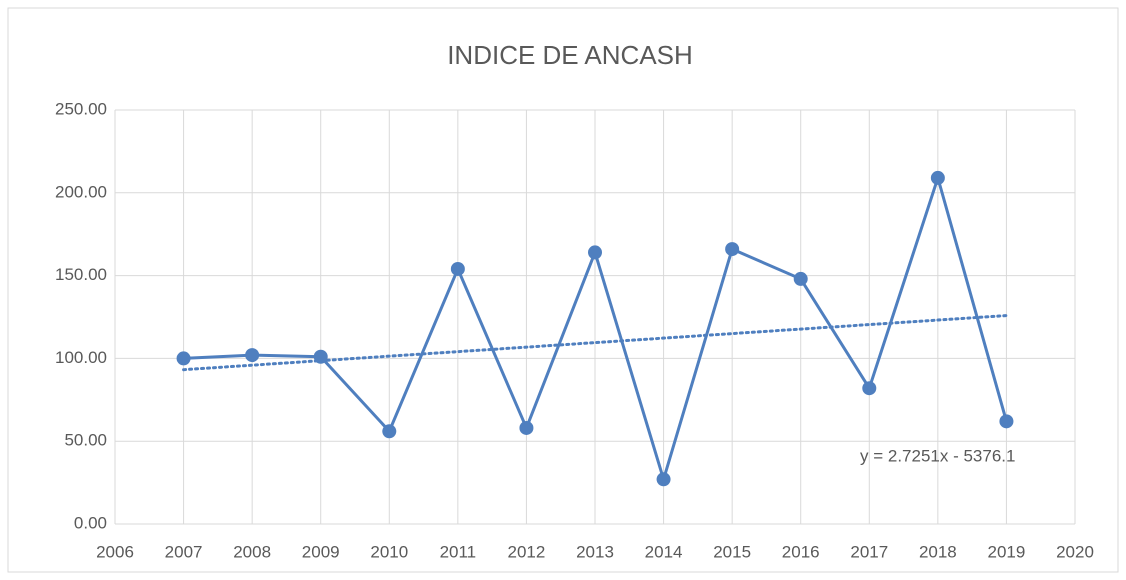 Image resolution: width=1126 pixels, height=580 pixels. What do you see at coordinates (115, 551) in the screenshot?
I see `x-tick-label: 2006` at bounding box center [115, 551].